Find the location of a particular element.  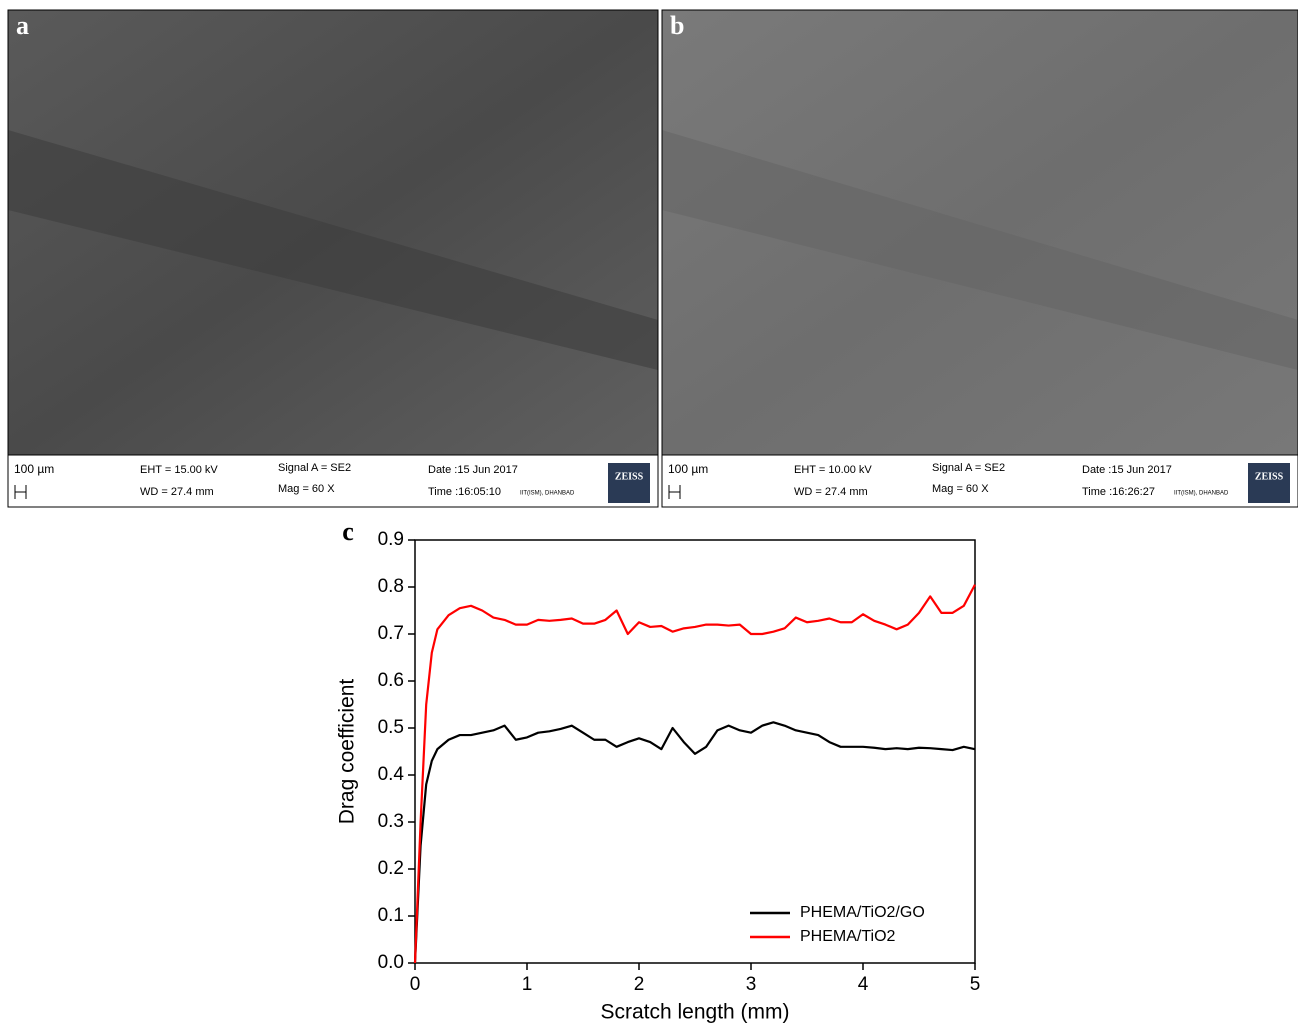

series-line is located at coordinates (694, 842).